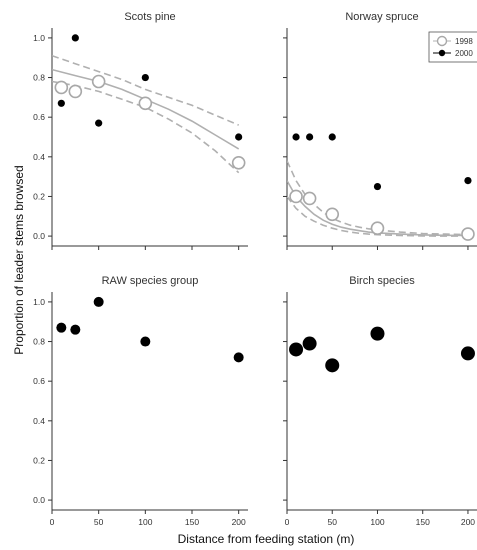 The image size is (477, 550). What do you see at coordinates (381, 17) in the screenshot?
I see `panel-title: Norway spruce` at bounding box center [381, 17].